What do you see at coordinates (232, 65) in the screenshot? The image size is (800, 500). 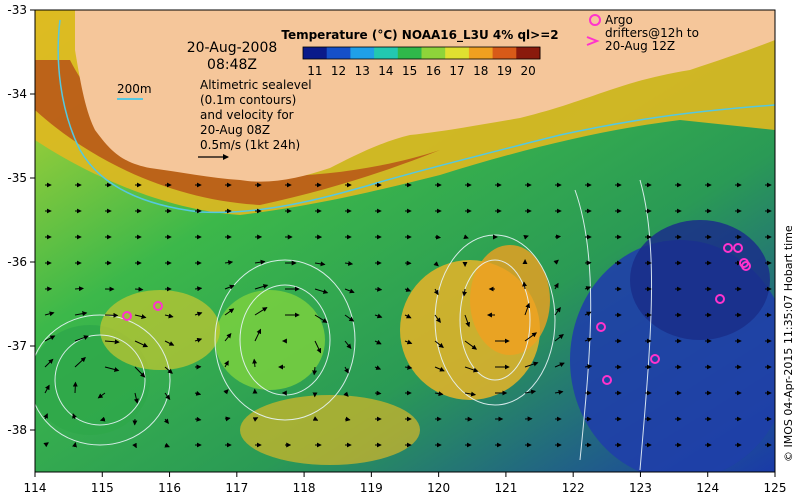 I see `time-label: 08:48Z` at bounding box center [232, 65].